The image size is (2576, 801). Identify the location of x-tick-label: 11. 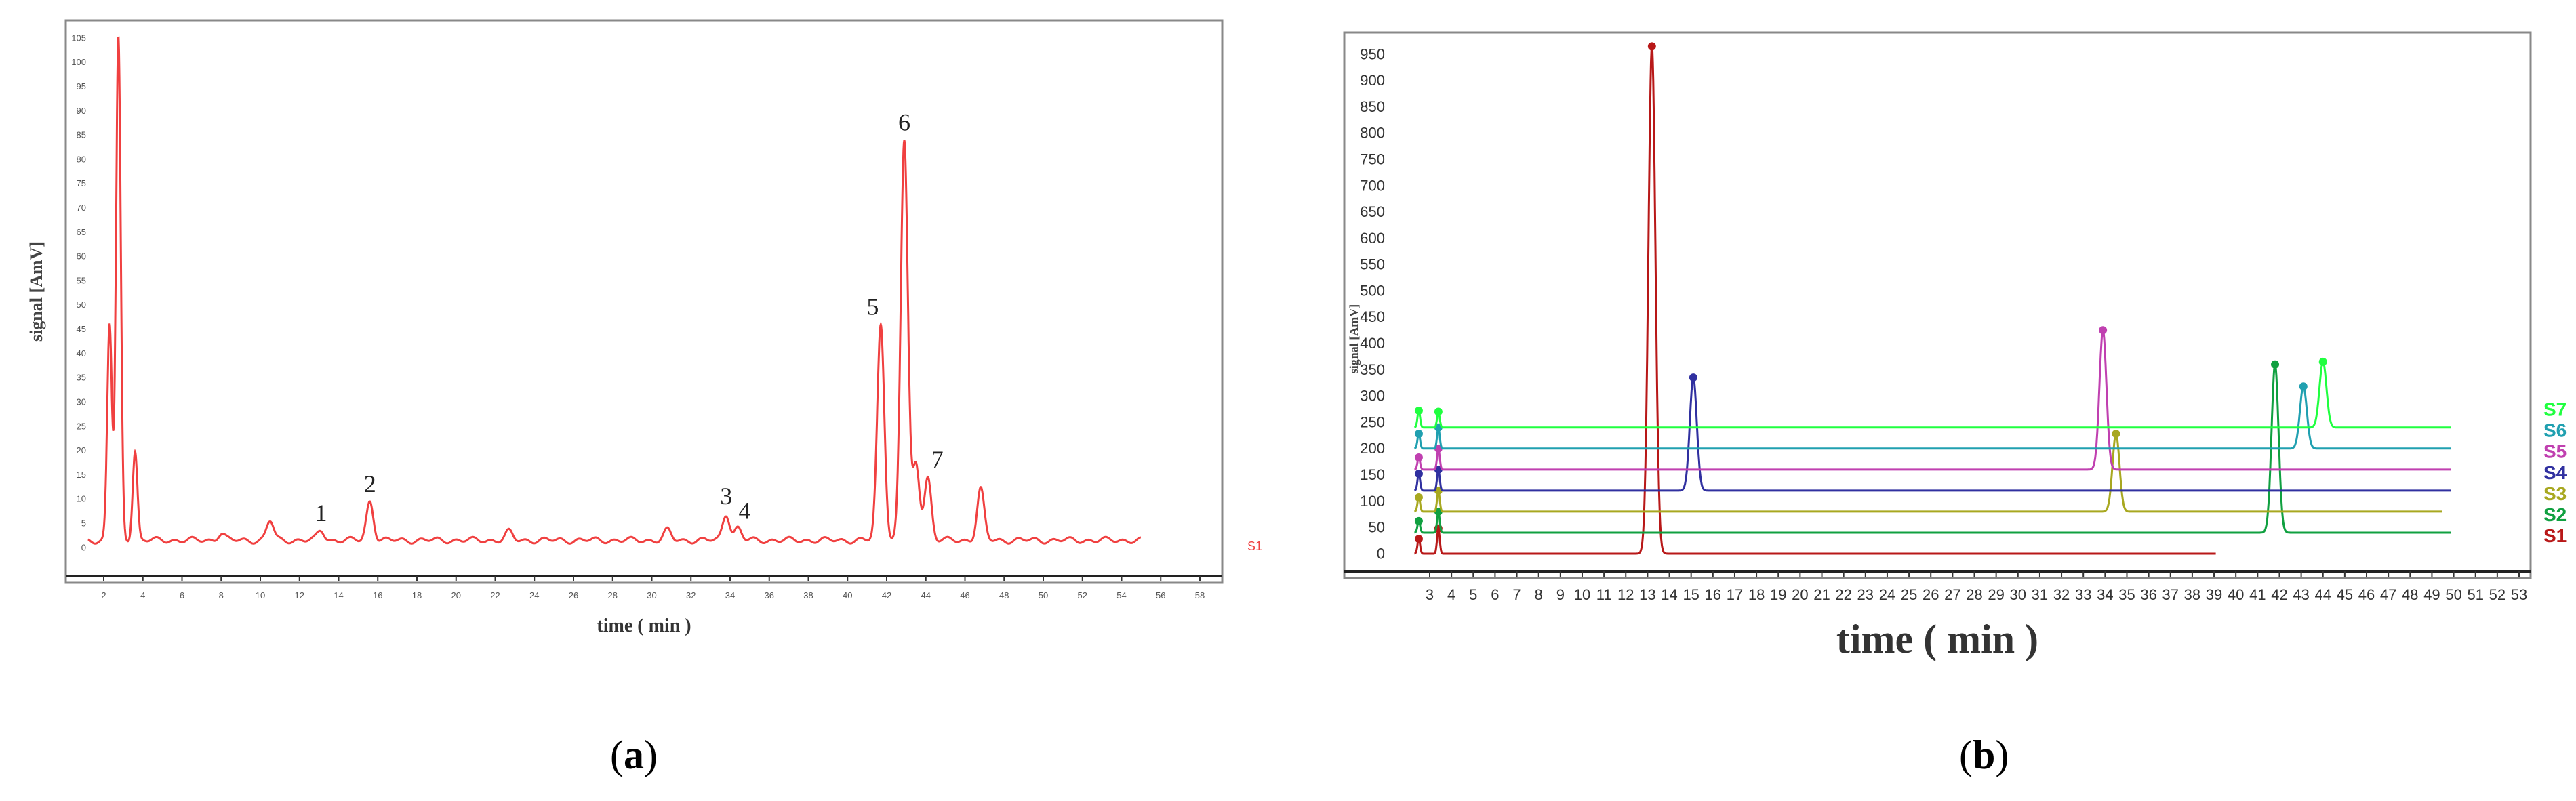
(1604, 594).